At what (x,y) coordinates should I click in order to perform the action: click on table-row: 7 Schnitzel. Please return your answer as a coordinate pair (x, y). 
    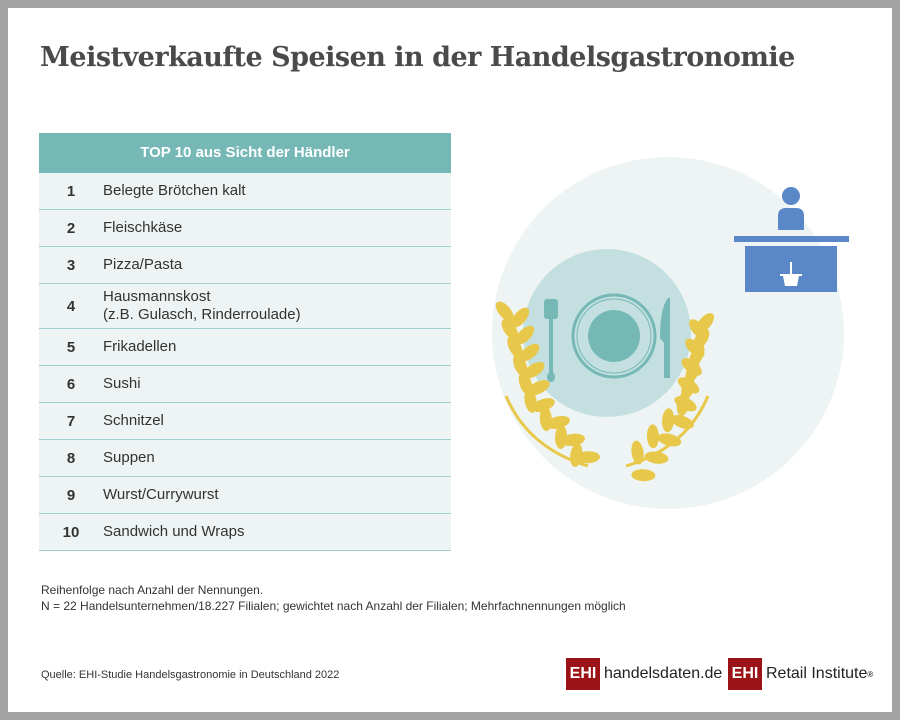
    Looking at the image, I should click on (245, 421).